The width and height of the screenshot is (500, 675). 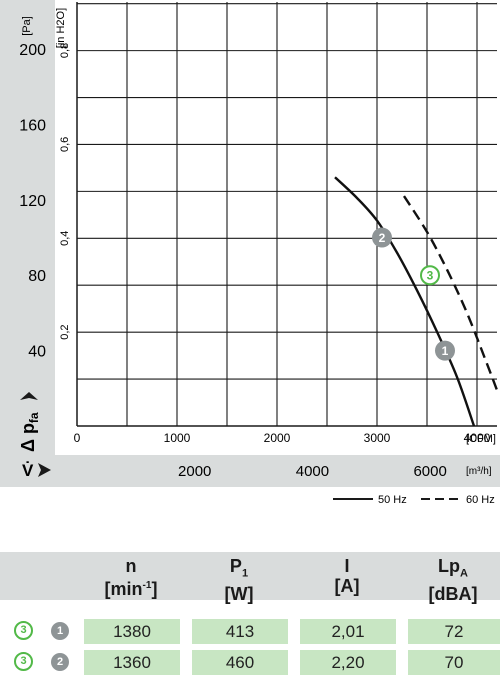 I want to click on y-unit-pa: [Pa], so click(x=27, y=26).